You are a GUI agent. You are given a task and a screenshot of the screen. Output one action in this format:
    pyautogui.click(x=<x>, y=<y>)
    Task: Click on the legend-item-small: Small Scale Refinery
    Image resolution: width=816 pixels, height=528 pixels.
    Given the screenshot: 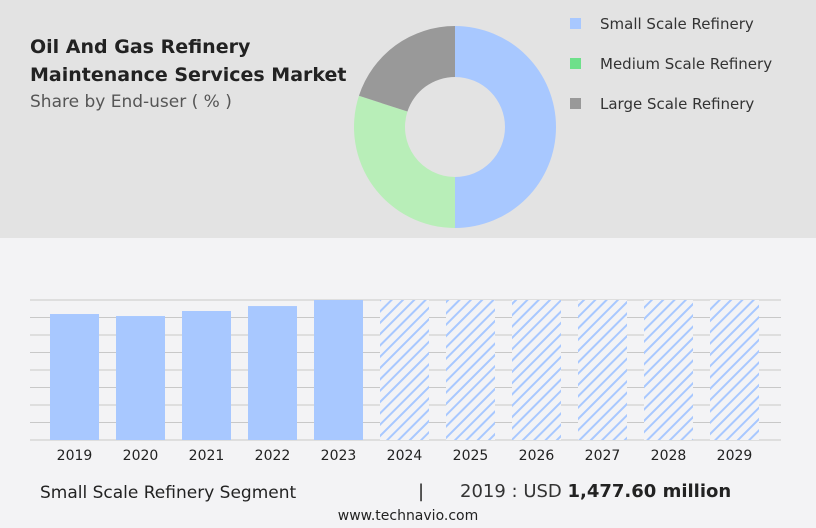 What is the action you would take?
    pyautogui.click(x=662, y=24)
    